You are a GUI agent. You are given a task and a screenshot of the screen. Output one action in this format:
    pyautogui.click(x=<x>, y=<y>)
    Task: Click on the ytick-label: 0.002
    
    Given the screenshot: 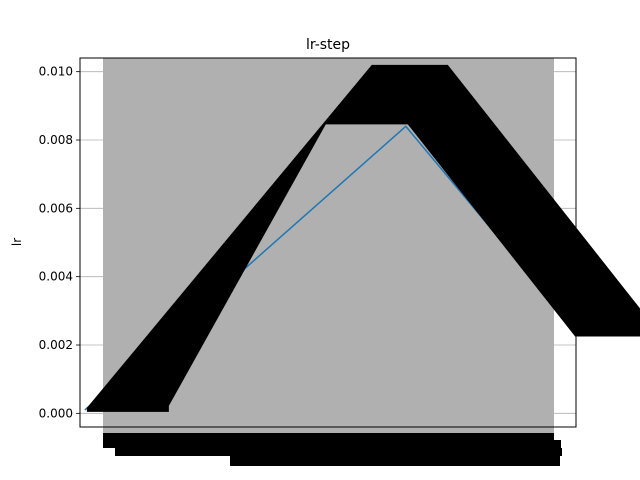 What is the action you would take?
    pyautogui.click(x=56, y=345)
    